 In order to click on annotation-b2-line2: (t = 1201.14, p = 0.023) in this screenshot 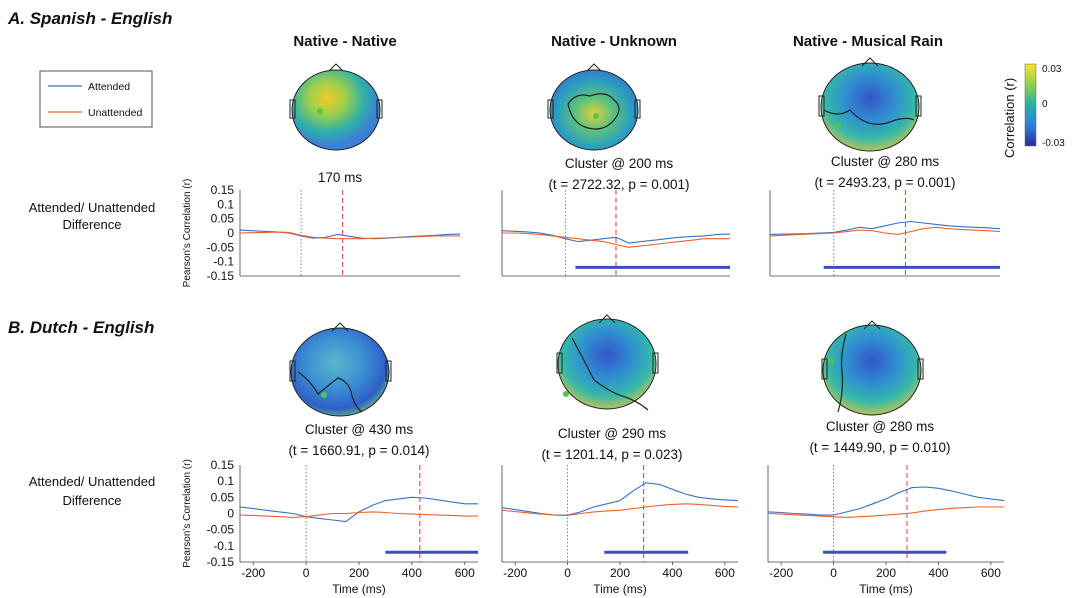, I will do `click(611, 454)`.